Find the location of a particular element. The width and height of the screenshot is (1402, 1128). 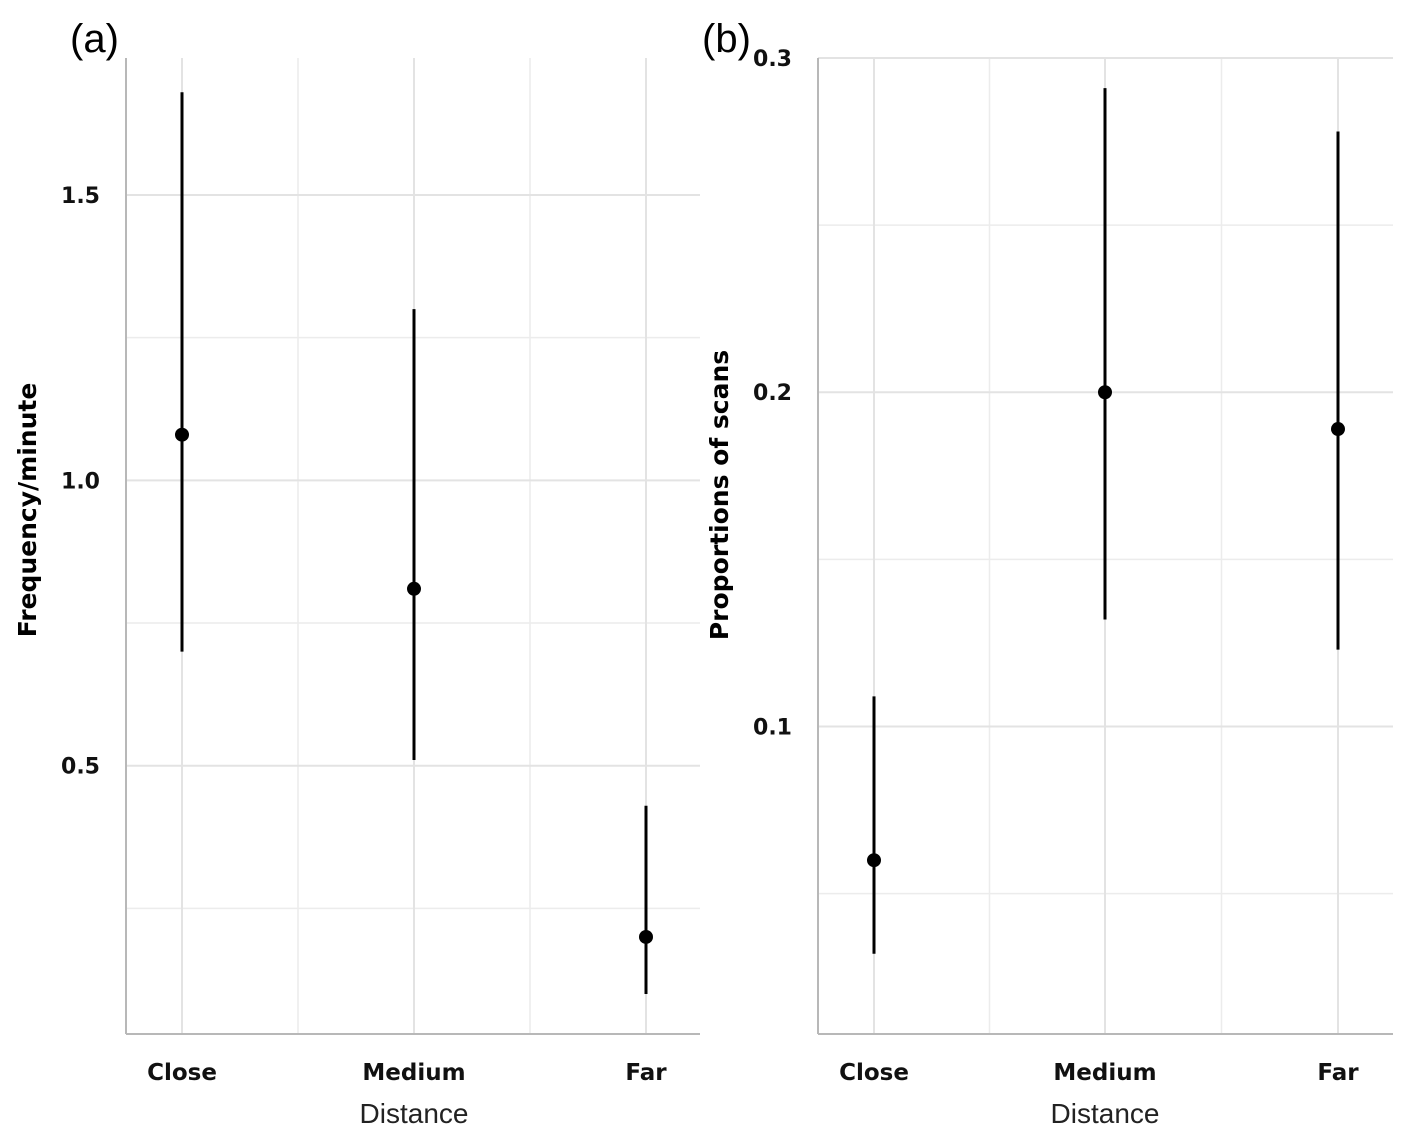

y-tick-label: 0.1 is located at coordinates (772, 727).